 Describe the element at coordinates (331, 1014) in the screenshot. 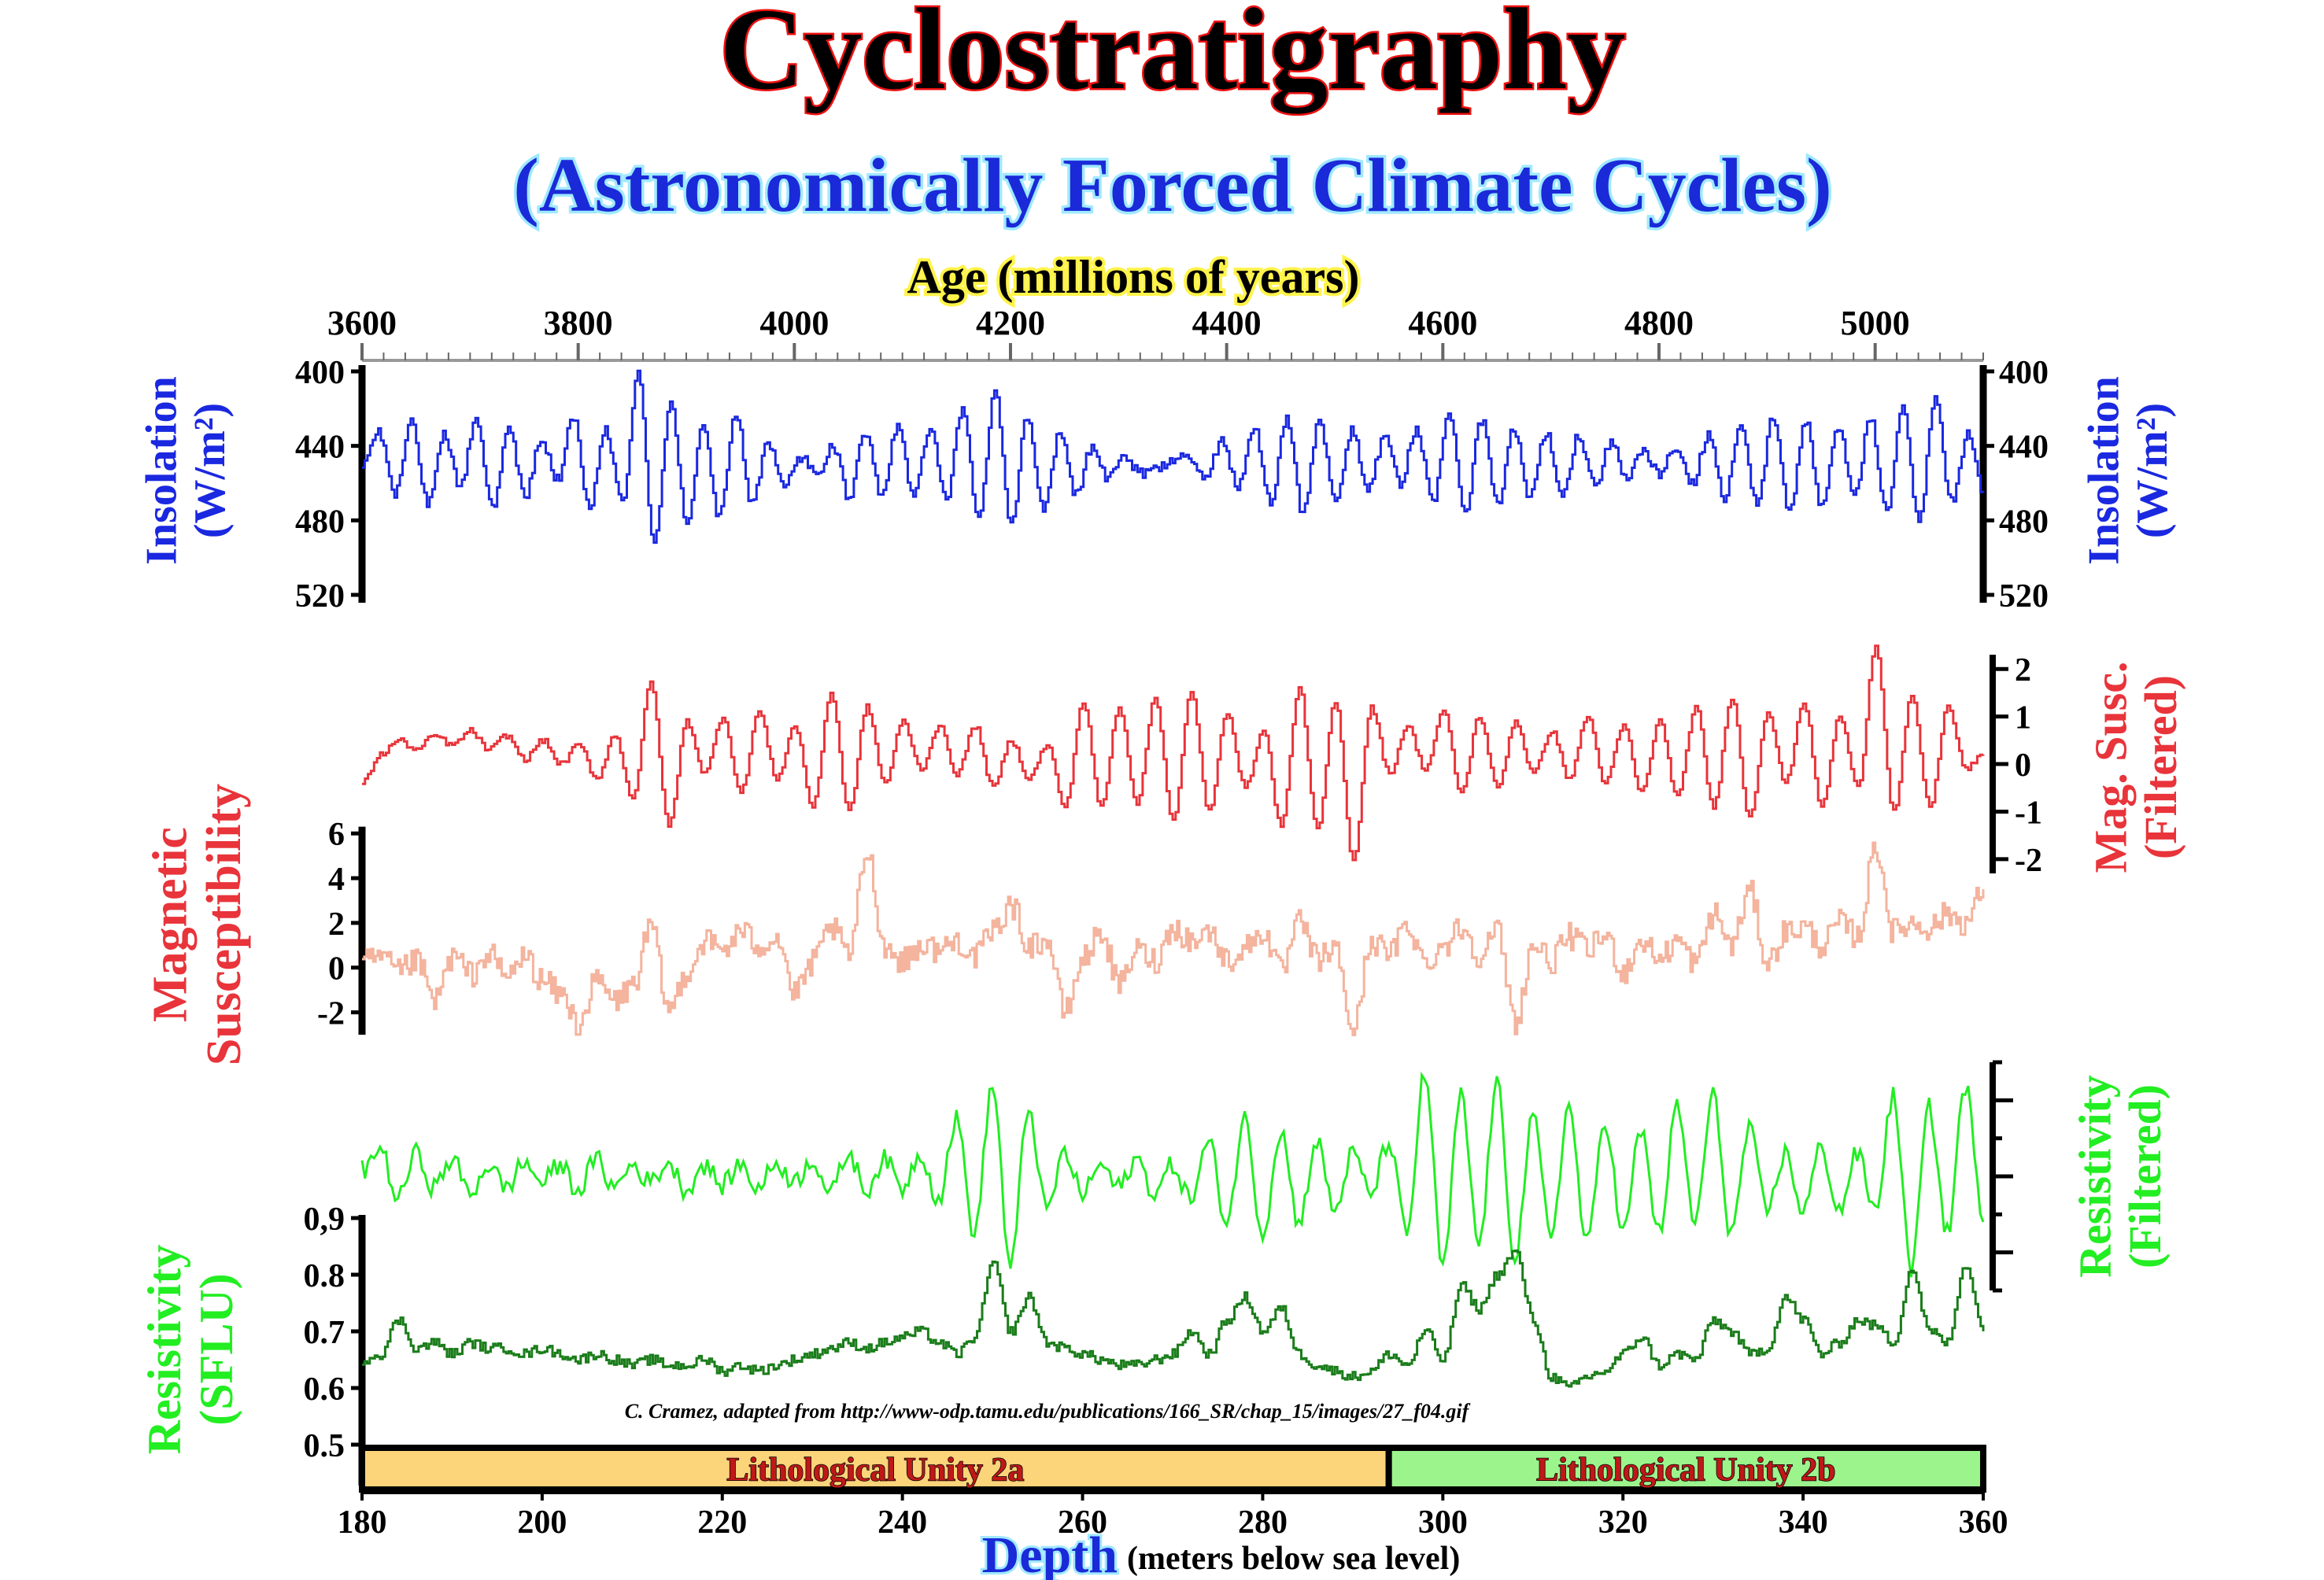

I see `mag-left-tick-label: -2` at that location.